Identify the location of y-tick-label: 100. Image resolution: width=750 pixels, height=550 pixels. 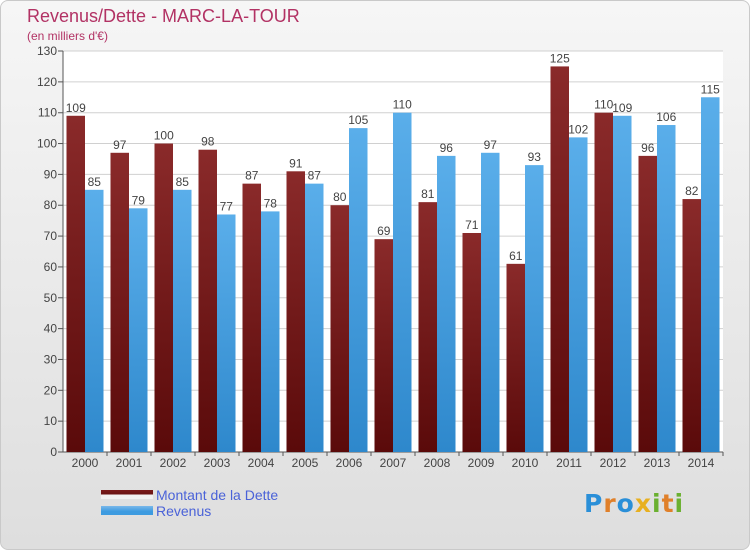
(47, 144).